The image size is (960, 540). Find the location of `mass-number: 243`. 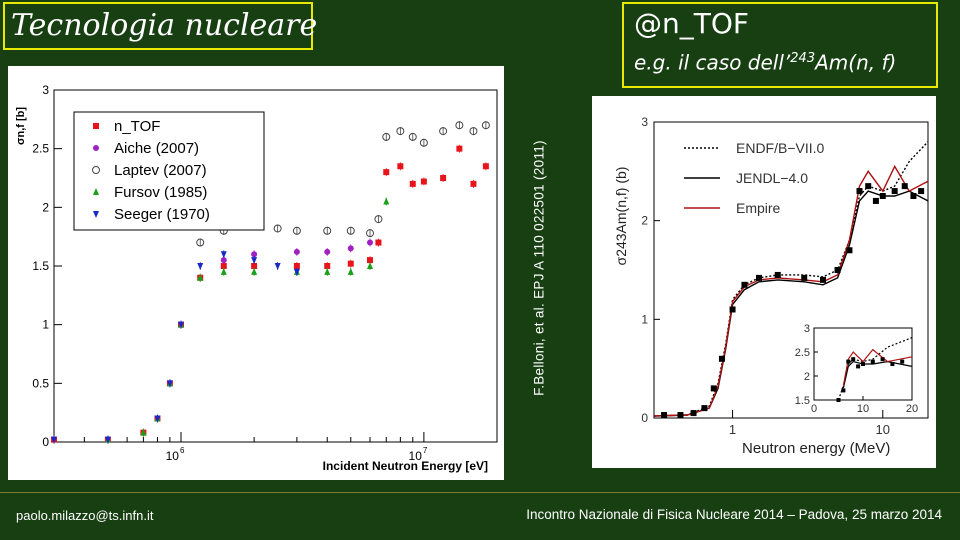

mass-number: 243 is located at coordinates (803, 58).